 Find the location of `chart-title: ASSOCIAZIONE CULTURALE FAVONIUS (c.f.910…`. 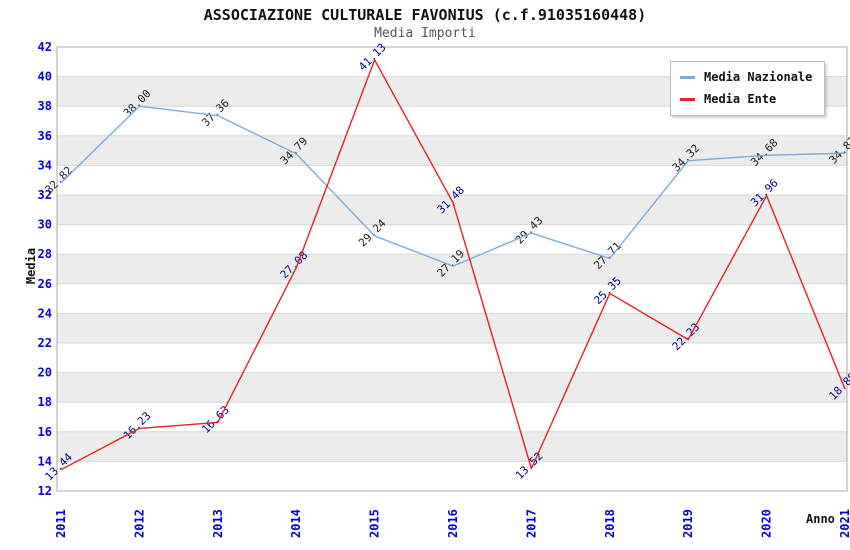

chart-title: ASSOCIAZIONE CULTURALE FAVONIUS (c.f.910… is located at coordinates (425, 15).